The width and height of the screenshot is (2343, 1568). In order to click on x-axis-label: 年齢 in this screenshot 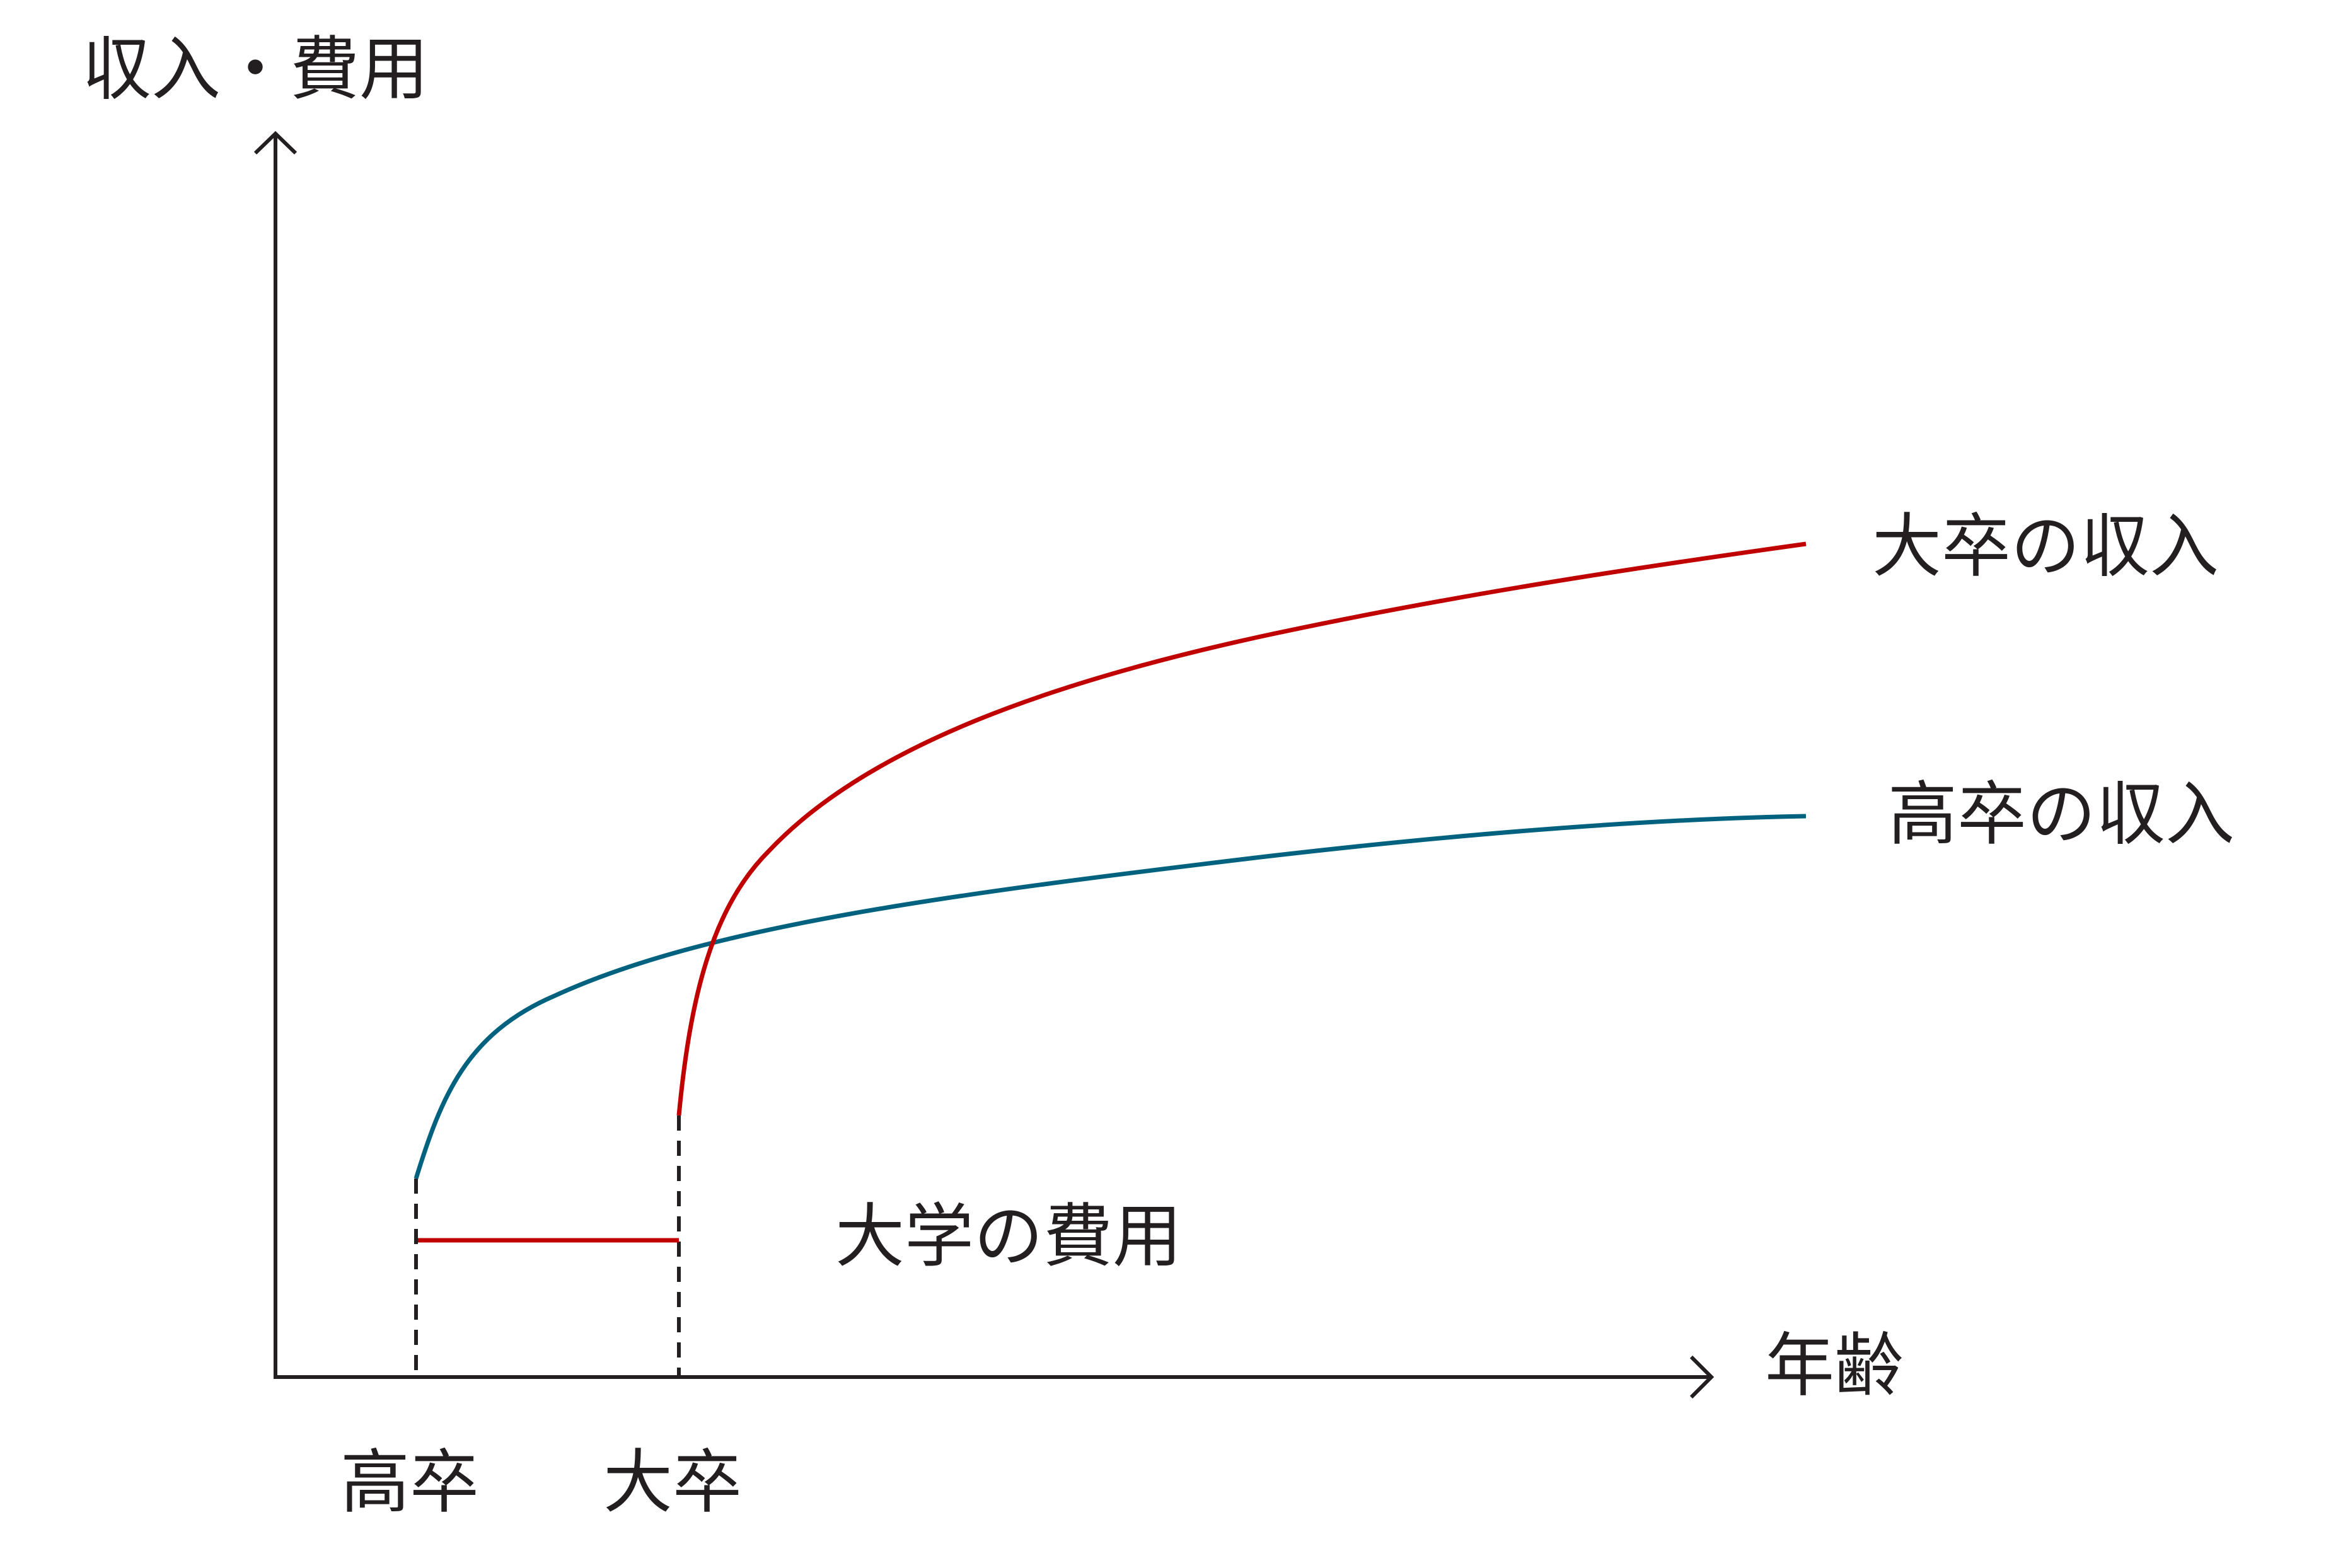, I will do `click(1834, 1366)`.